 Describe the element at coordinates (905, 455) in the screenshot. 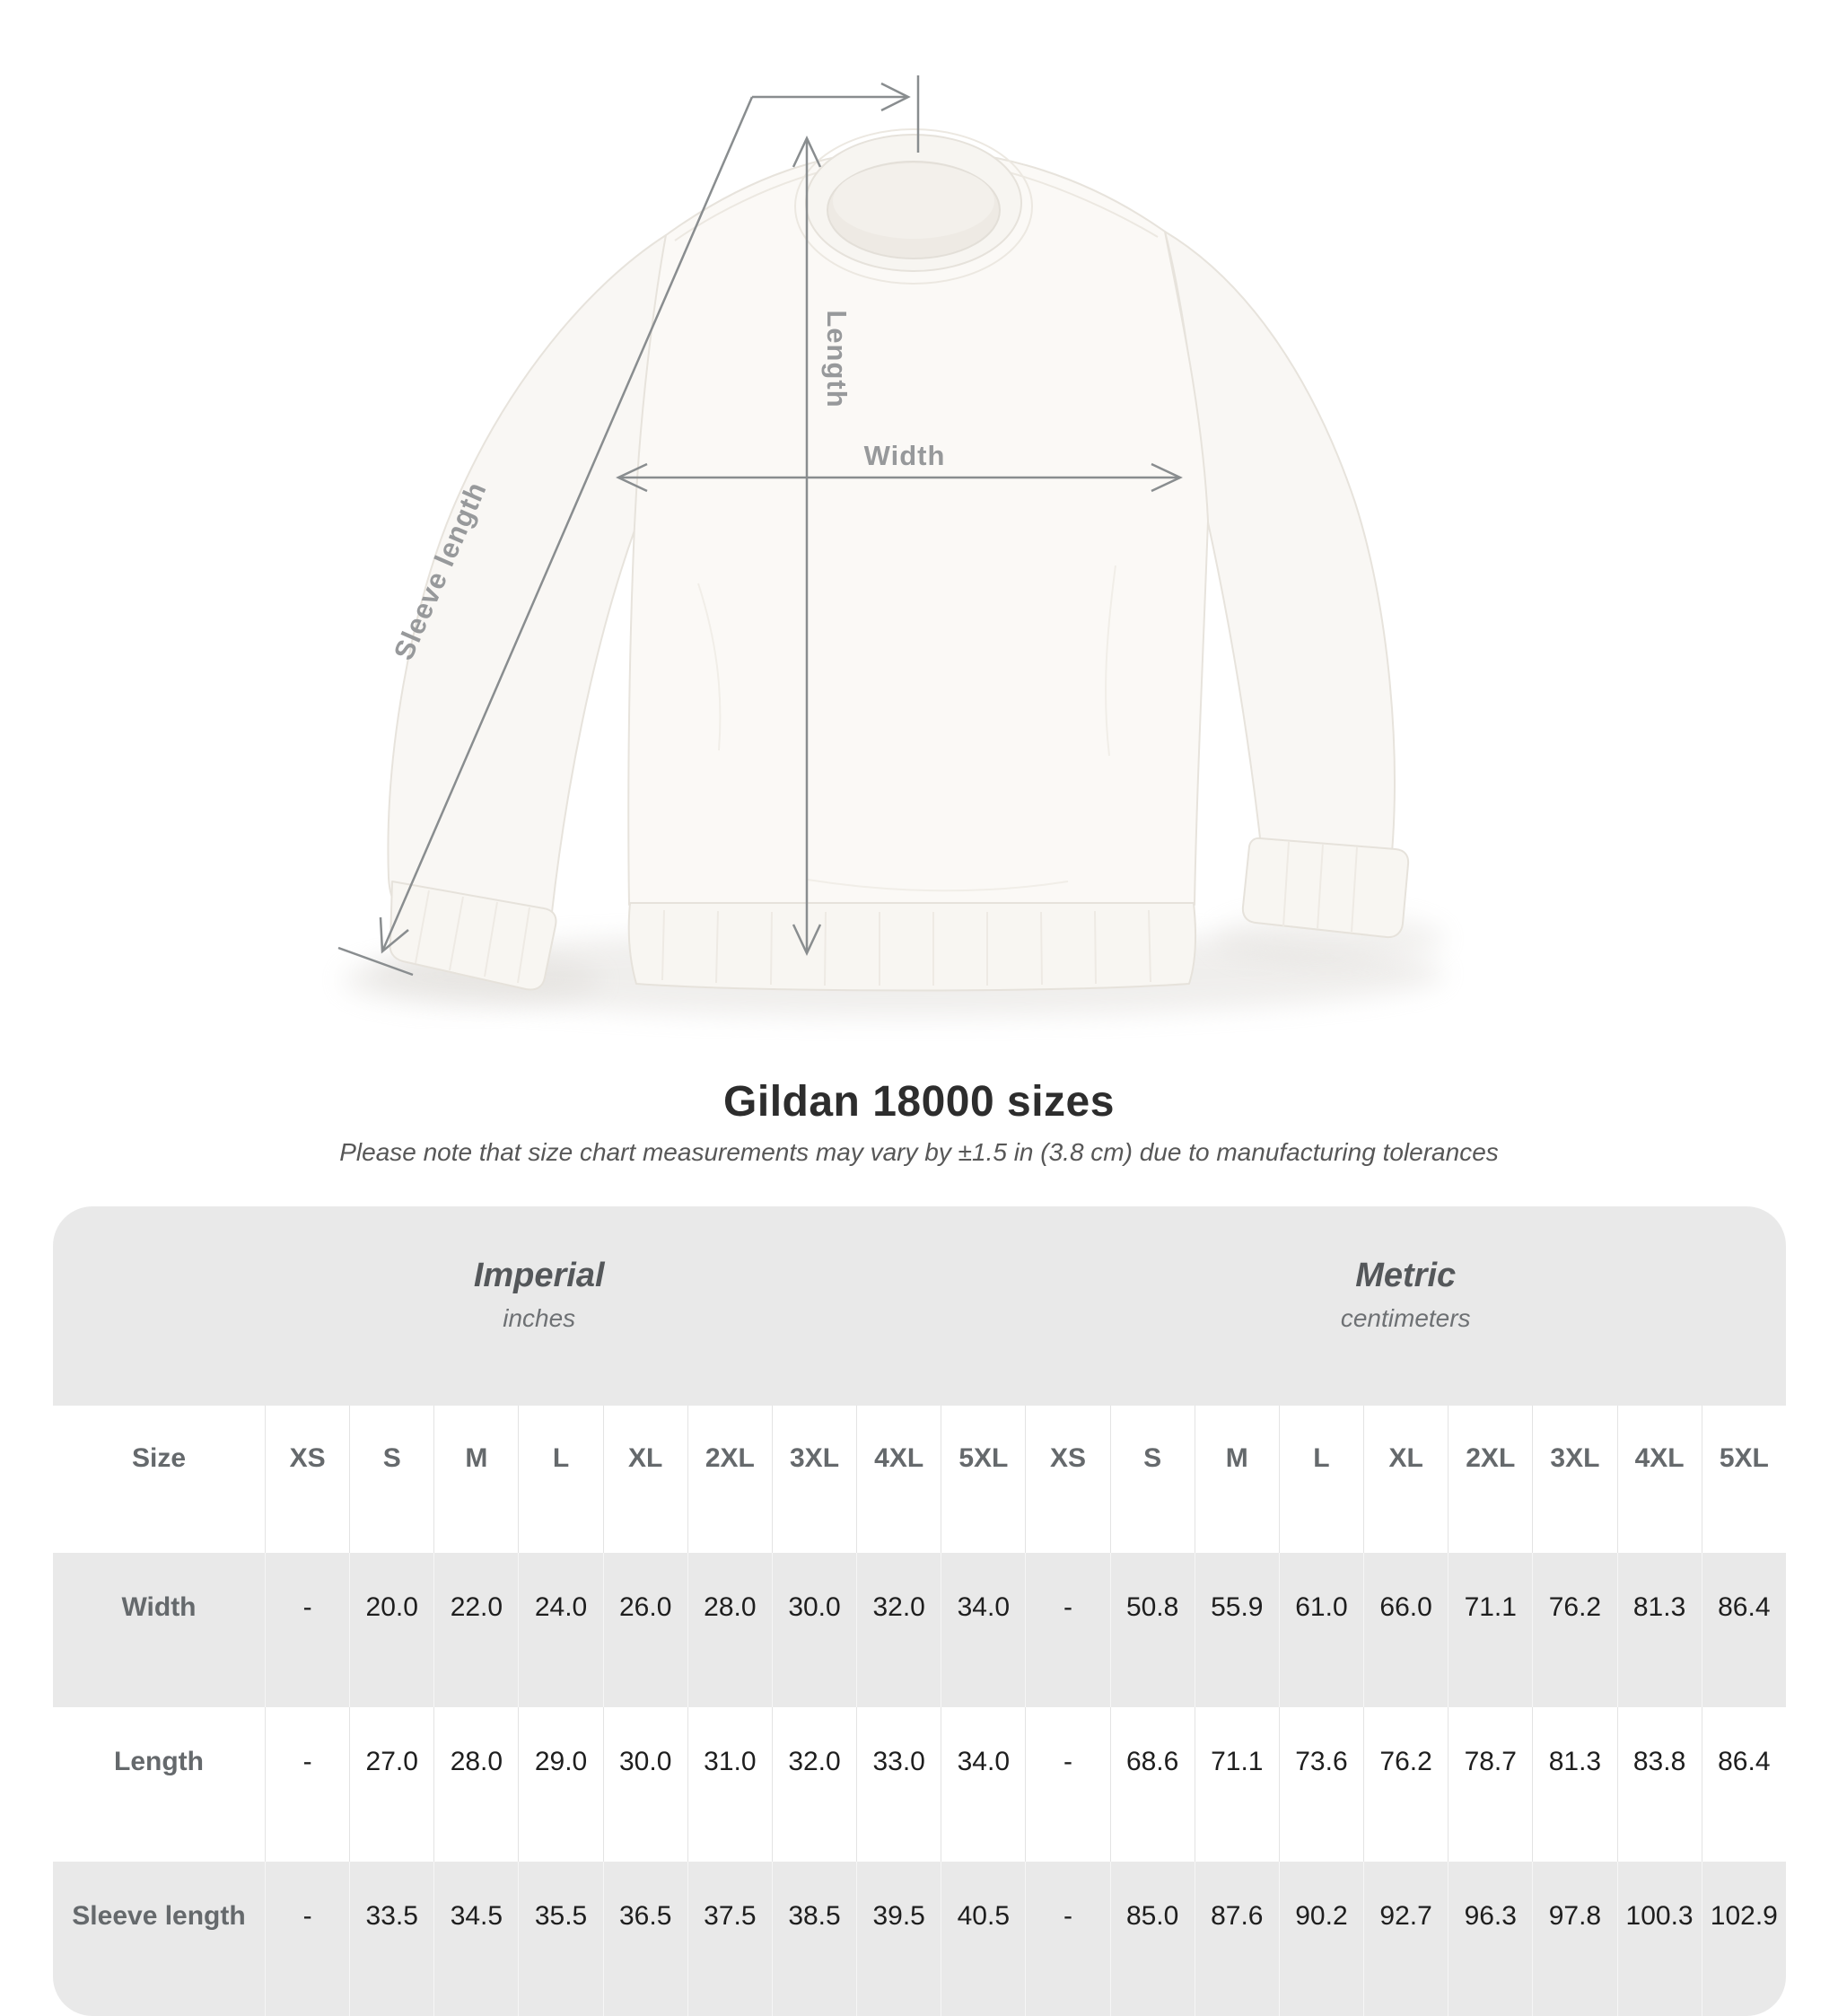

I see `width-label: Width` at that location.